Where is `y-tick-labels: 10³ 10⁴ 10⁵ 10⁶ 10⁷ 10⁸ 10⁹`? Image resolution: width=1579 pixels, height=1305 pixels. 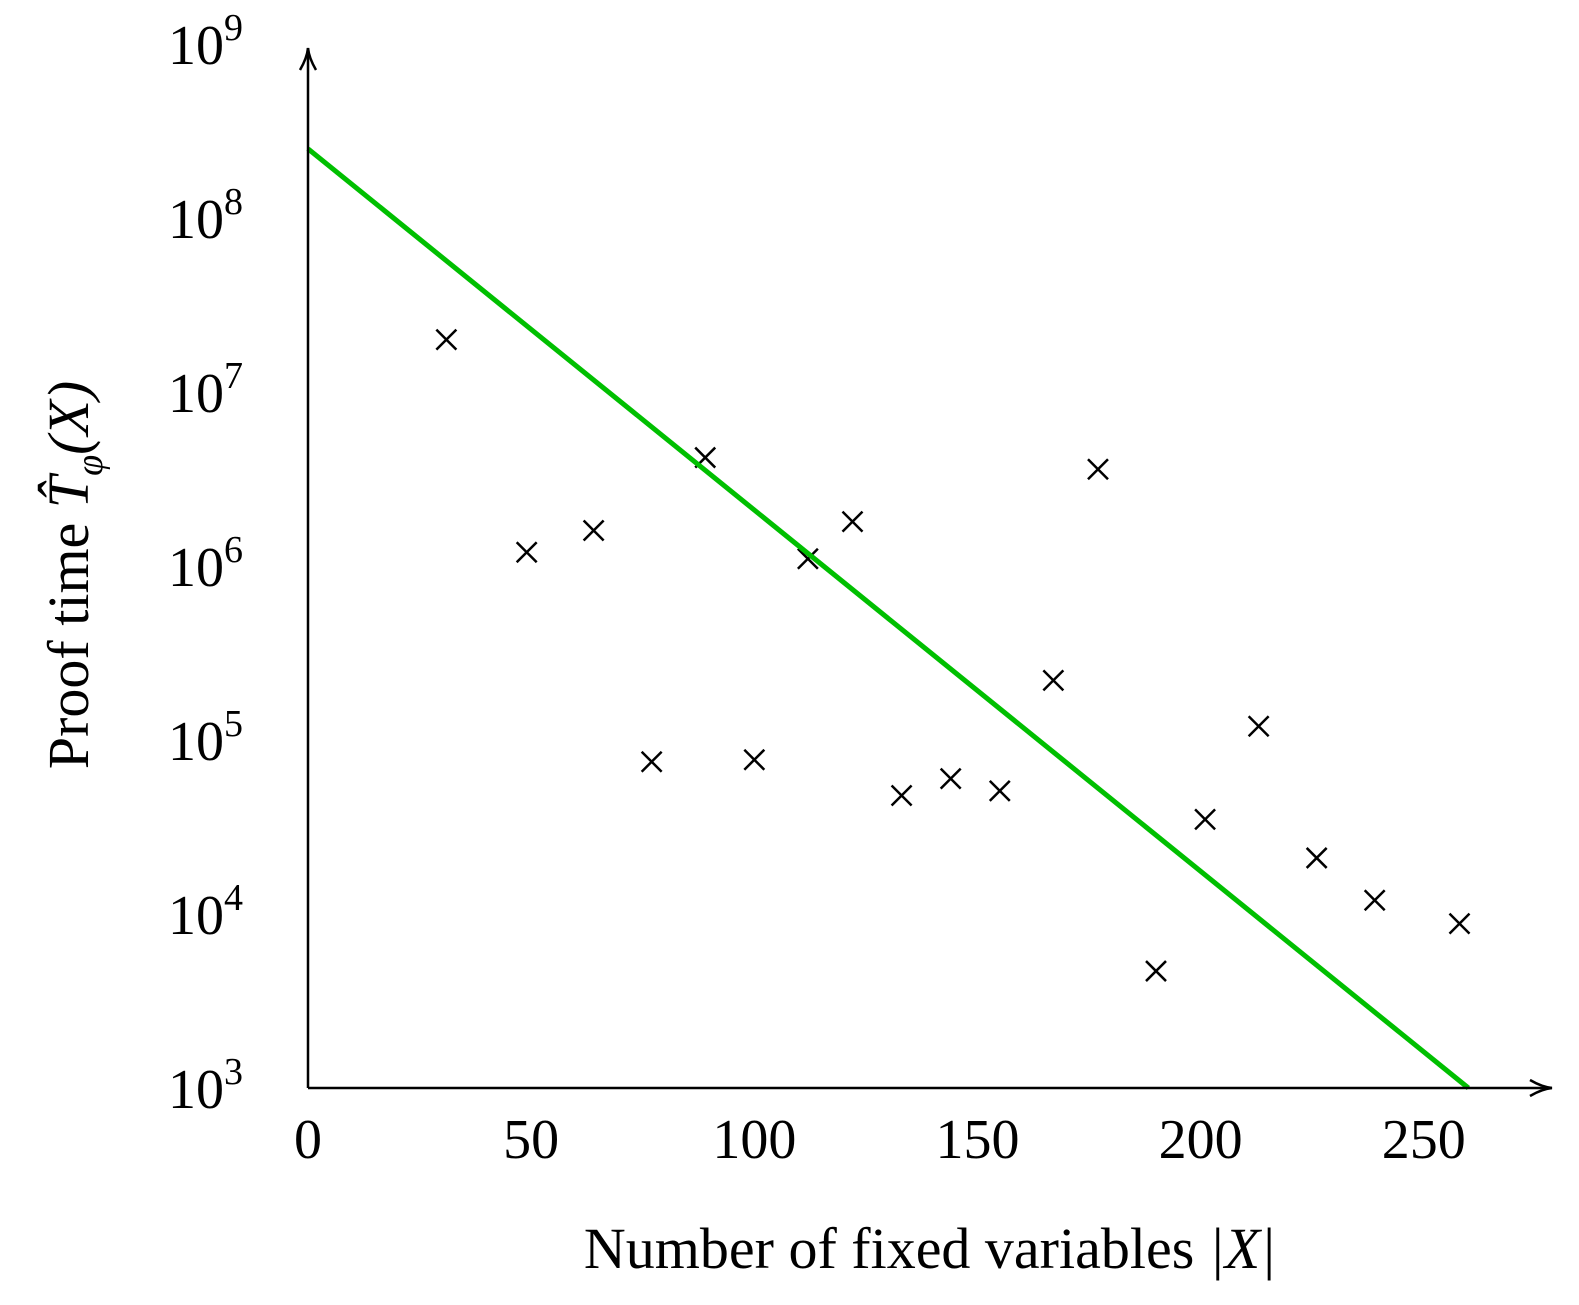
y-tick-labels: 10³ 10⁴ 10⁵ 10⁶ 10⁷ 10⁸ 10⁹ is located at coordinates (205, 564).